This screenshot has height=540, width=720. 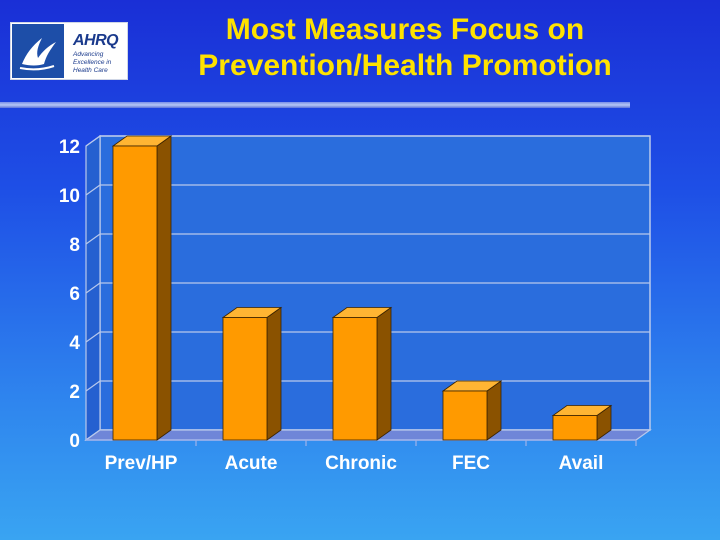 What do you see at coordinates (74, 392) in the screenshot?
I see `y-tick-label: 2` at bounding box center [74, 392].